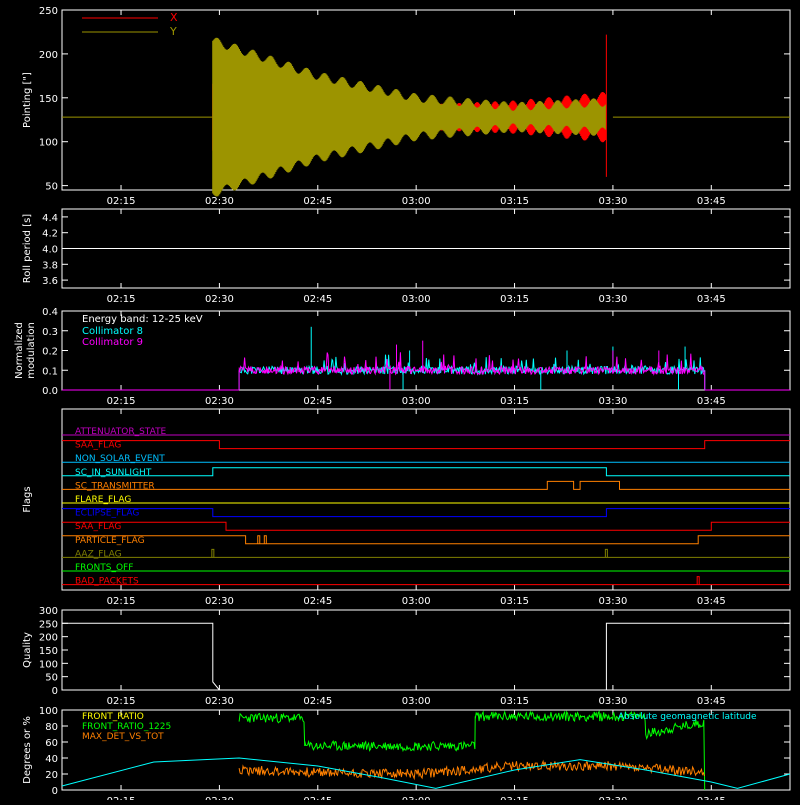 The width and height of the screenshot is (800, 805). I want to click on series-absolute-geomagnetic-latitude, so click(426, 773).